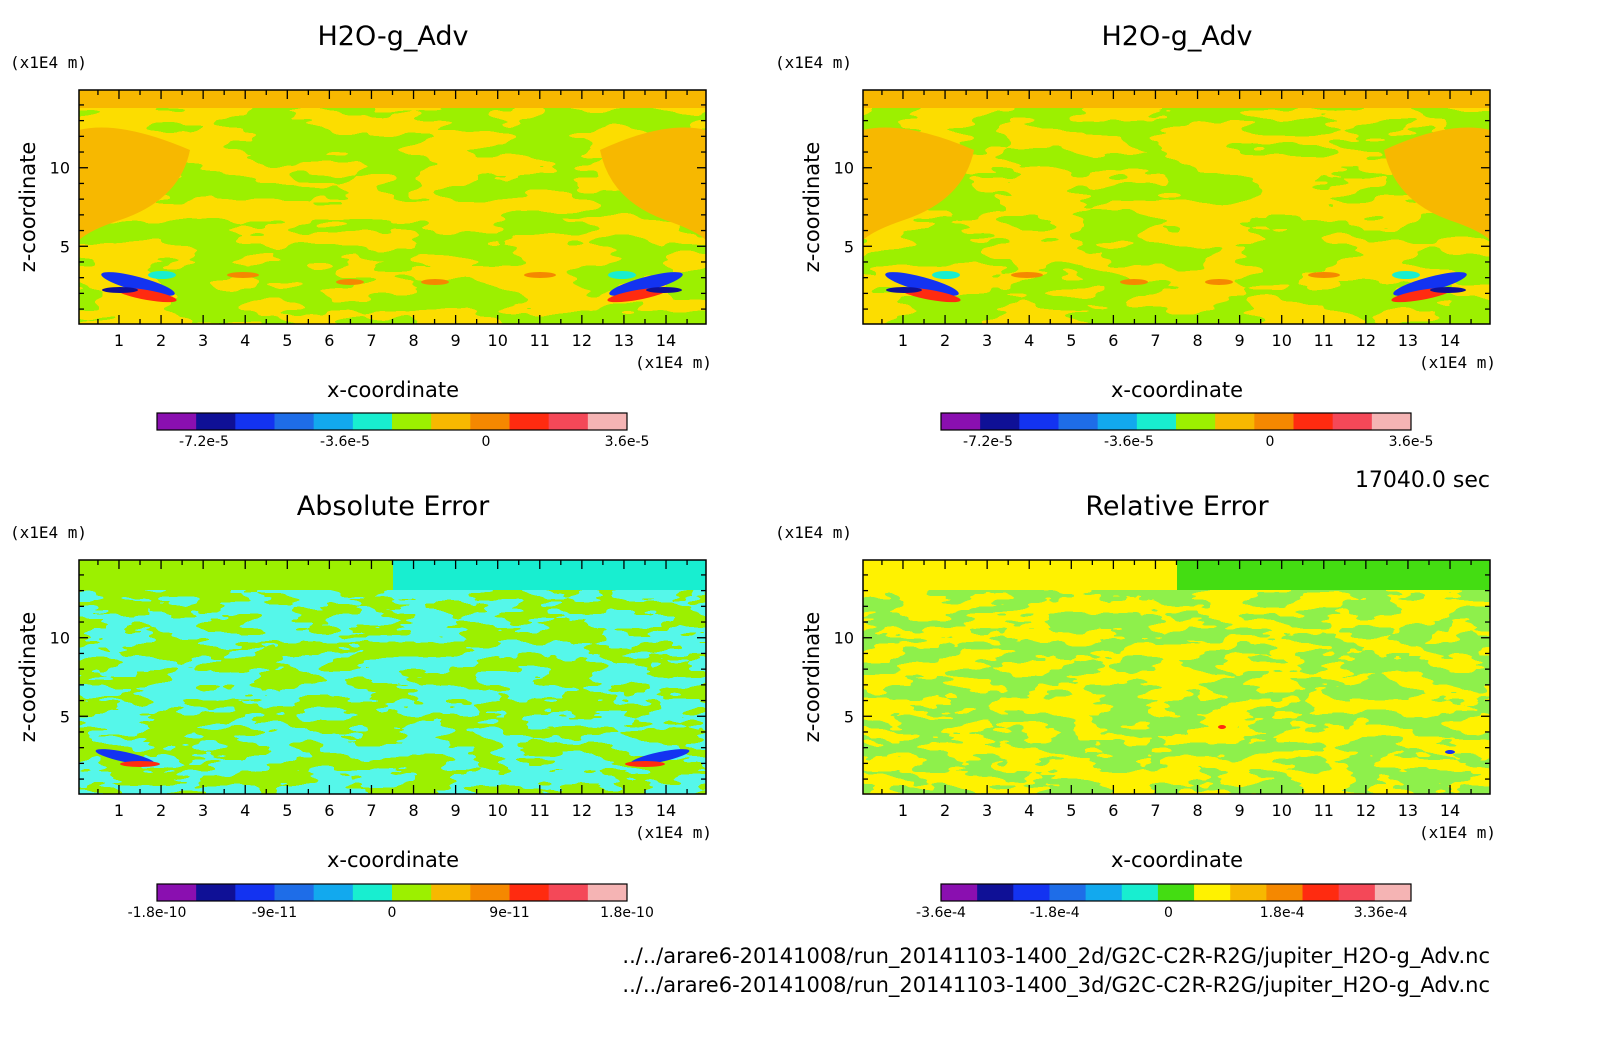  Describe the element at coordinates (624, 340) in the screenshot. I see `x-tick-label: 13` at that location.